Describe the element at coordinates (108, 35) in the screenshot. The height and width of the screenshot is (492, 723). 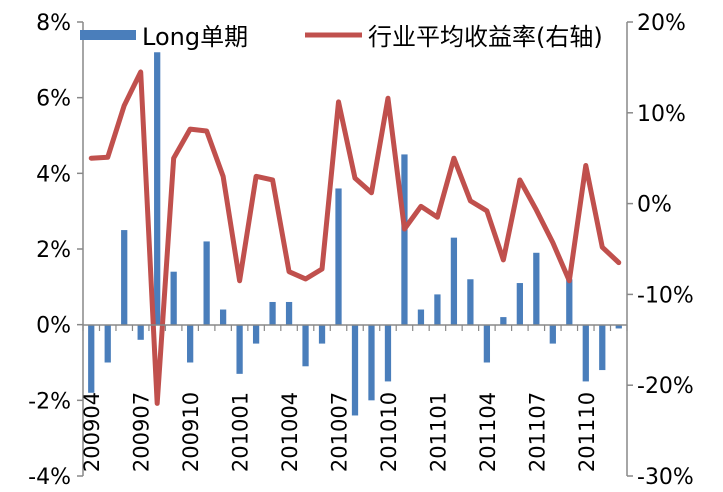
I see `legend-bar-swatch` at that location.